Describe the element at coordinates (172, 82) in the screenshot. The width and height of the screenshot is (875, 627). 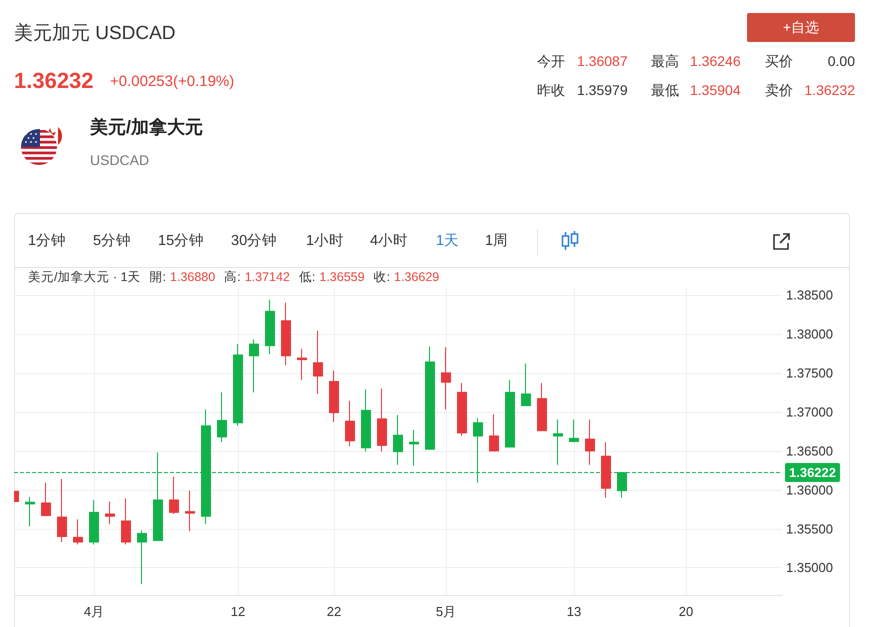
I see `text: +0.00253(+0.19%)` at that location.